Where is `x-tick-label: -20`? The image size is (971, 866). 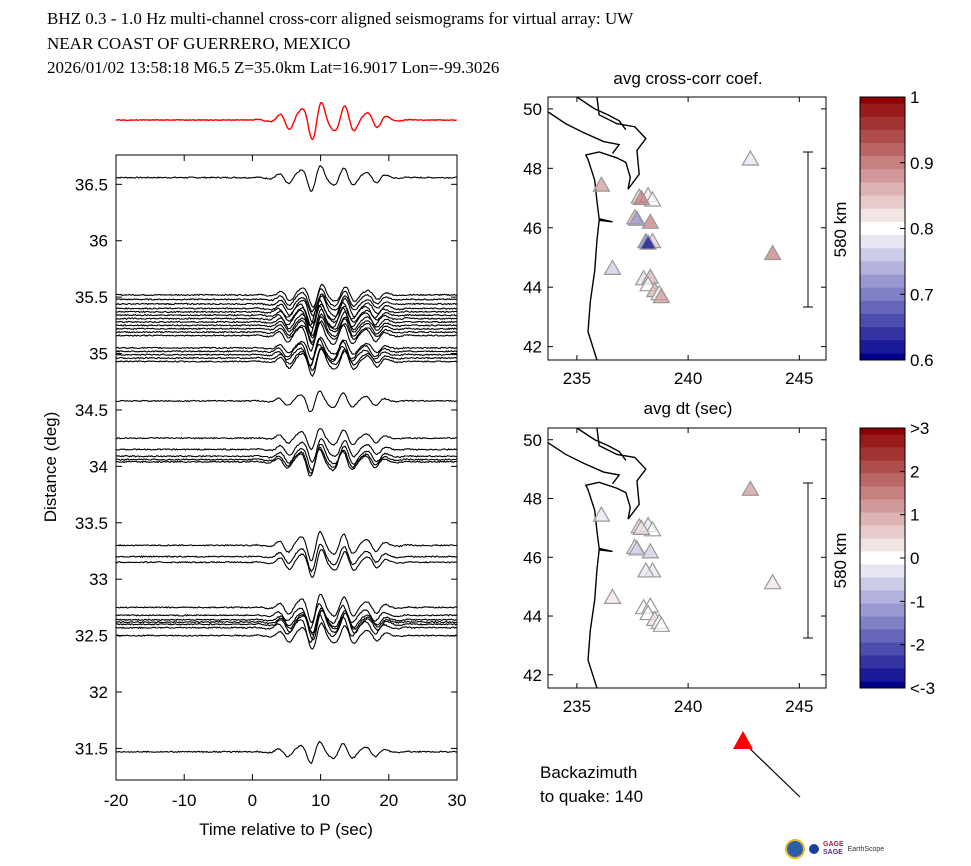
x-tick-label: -20 is located at coordinates (116, 800).